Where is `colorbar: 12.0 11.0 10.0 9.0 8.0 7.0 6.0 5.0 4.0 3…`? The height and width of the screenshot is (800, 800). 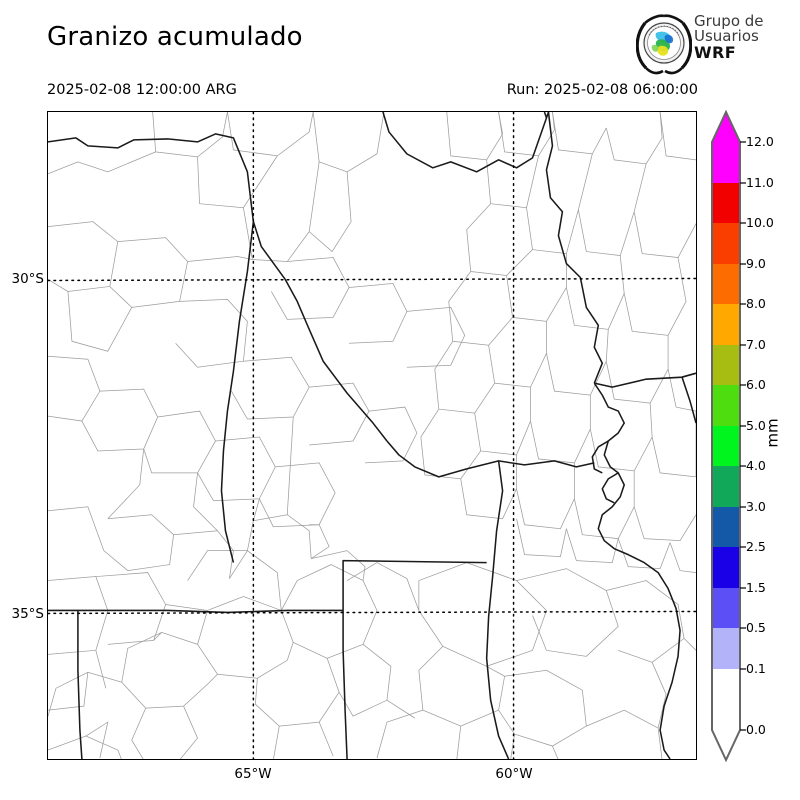 colorbar: 12.0 11.0 10.0 9.0 8.0 7.0 6.0 5.0 4.0 3… is located at coordinates (750, 438).